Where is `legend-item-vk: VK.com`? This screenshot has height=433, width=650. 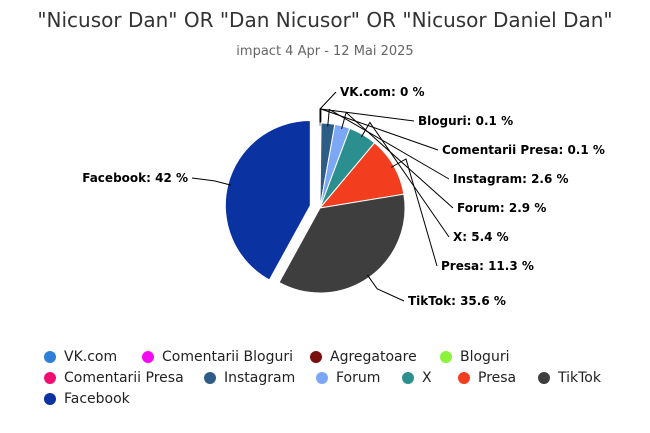 legend-item-vk: VK.com is located at coordinates (80, 357).